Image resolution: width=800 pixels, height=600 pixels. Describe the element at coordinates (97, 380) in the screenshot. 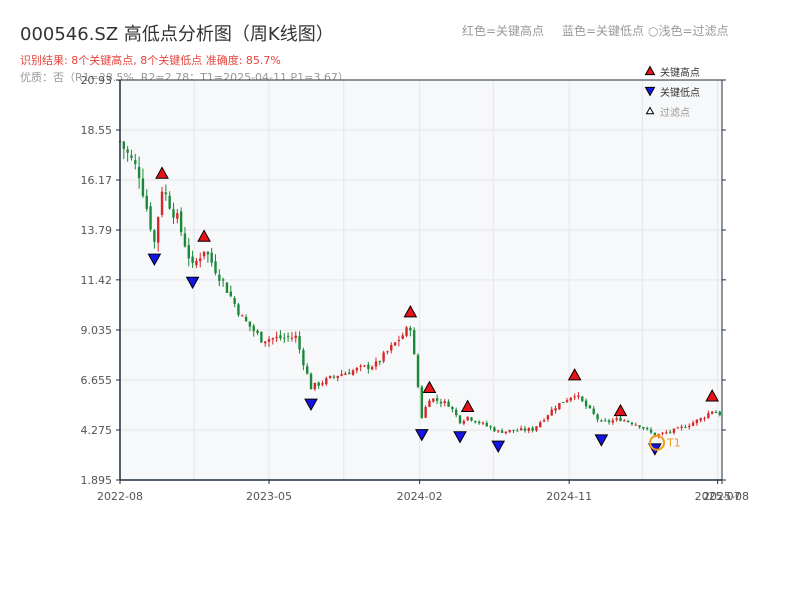

I see `y-tick-label: 6.655` at that location.